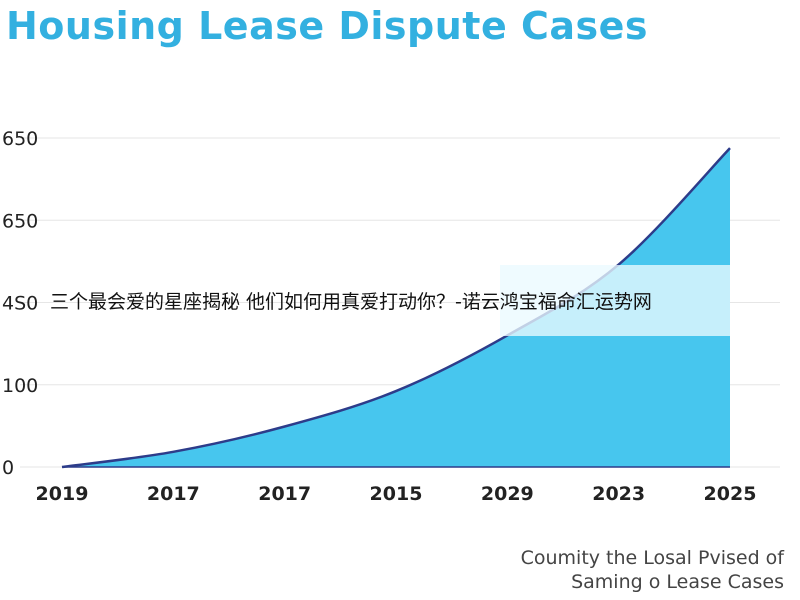  I want to click on watermark-text: 三个最会爱的星座揭秘 他们如何用真爱打动你？-诺云鸿宝福命汇运势网, so click(351, 302).